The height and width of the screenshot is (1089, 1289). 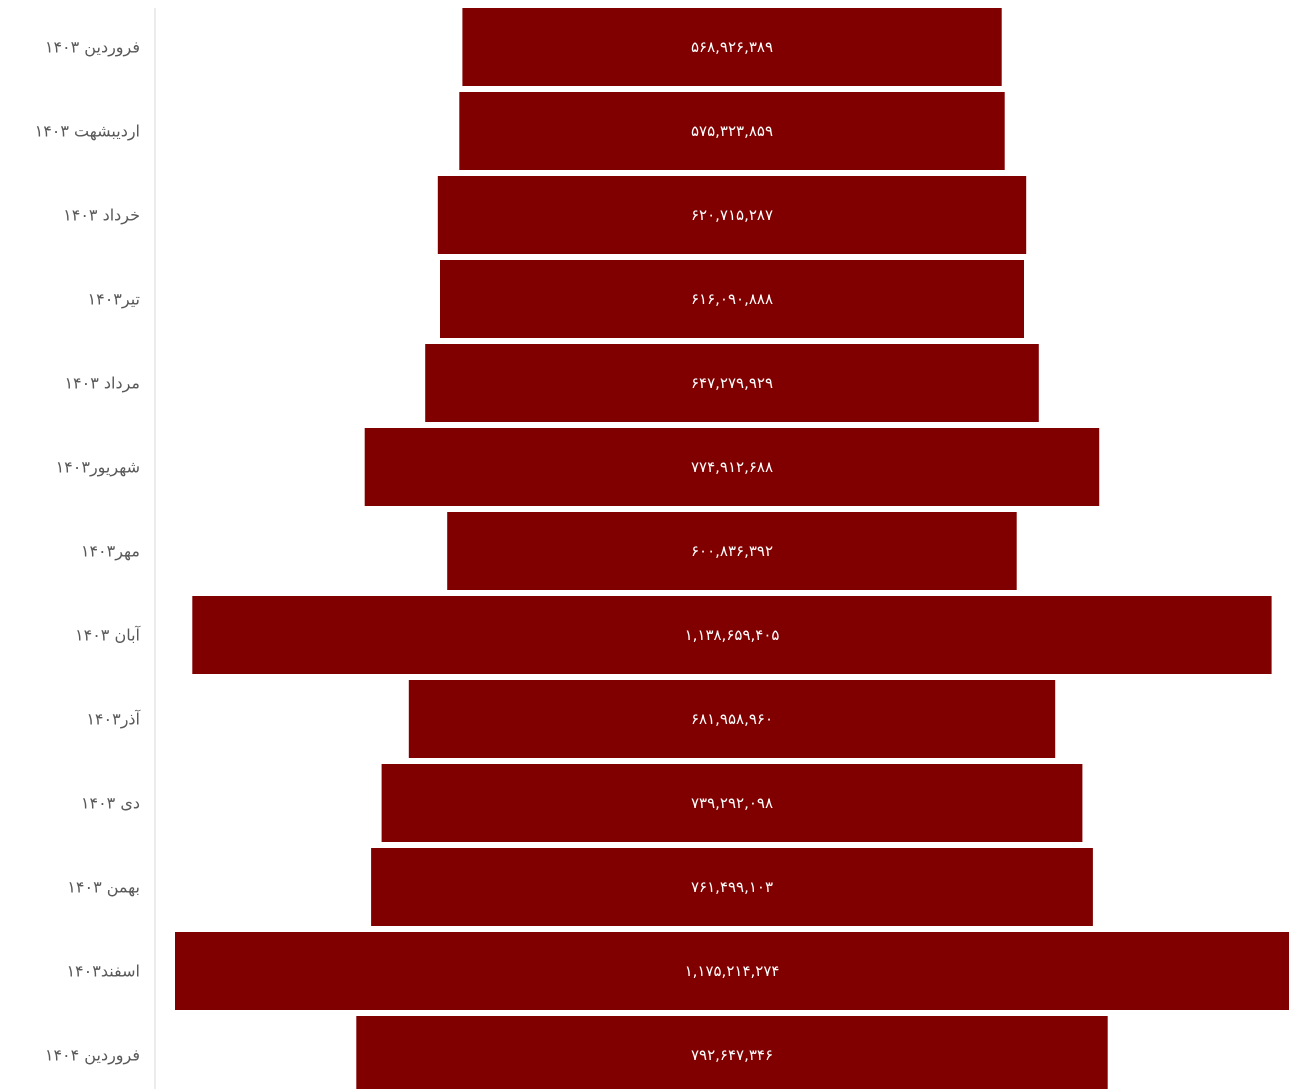 I want to click on bar-value-label: ۶۸۱,۹۵۸,۹۶۰, so click(x=732, y=719).